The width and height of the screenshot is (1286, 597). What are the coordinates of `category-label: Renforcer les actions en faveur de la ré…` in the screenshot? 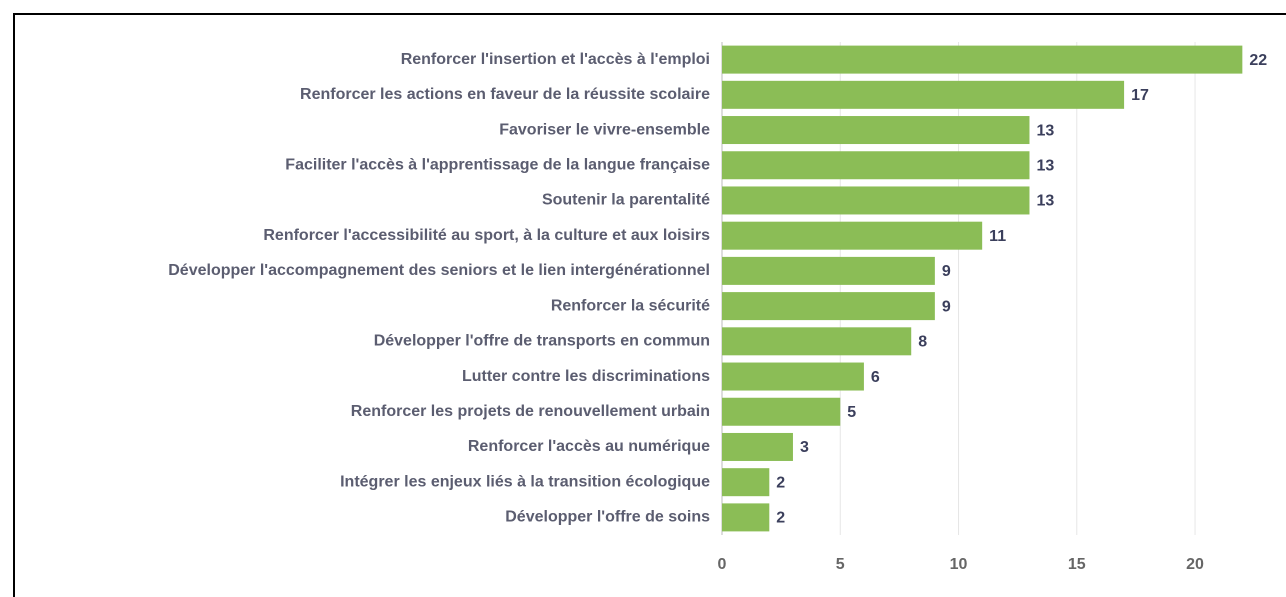 It's located at (505, 94).